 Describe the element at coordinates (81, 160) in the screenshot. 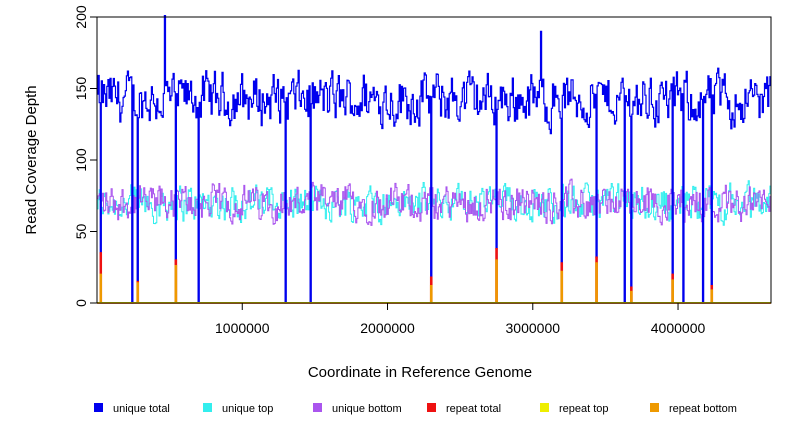

I see `y-tick-label: 100` at that location.